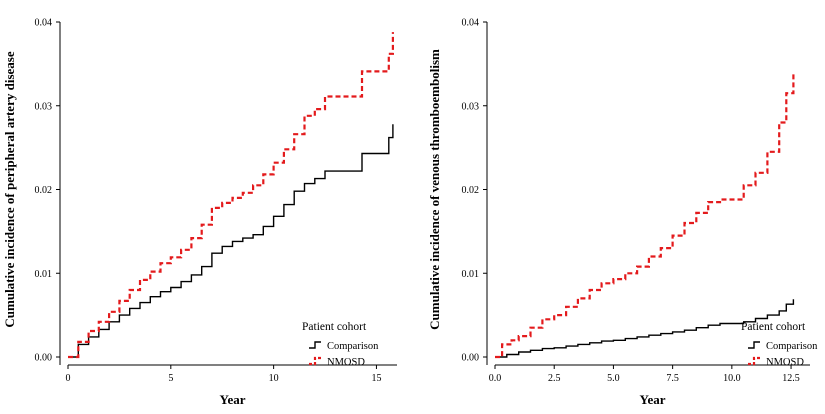  Describe the element at coordinates (732, 378) in the screenshot. I see `x-tick-label: 10.0` at that location.